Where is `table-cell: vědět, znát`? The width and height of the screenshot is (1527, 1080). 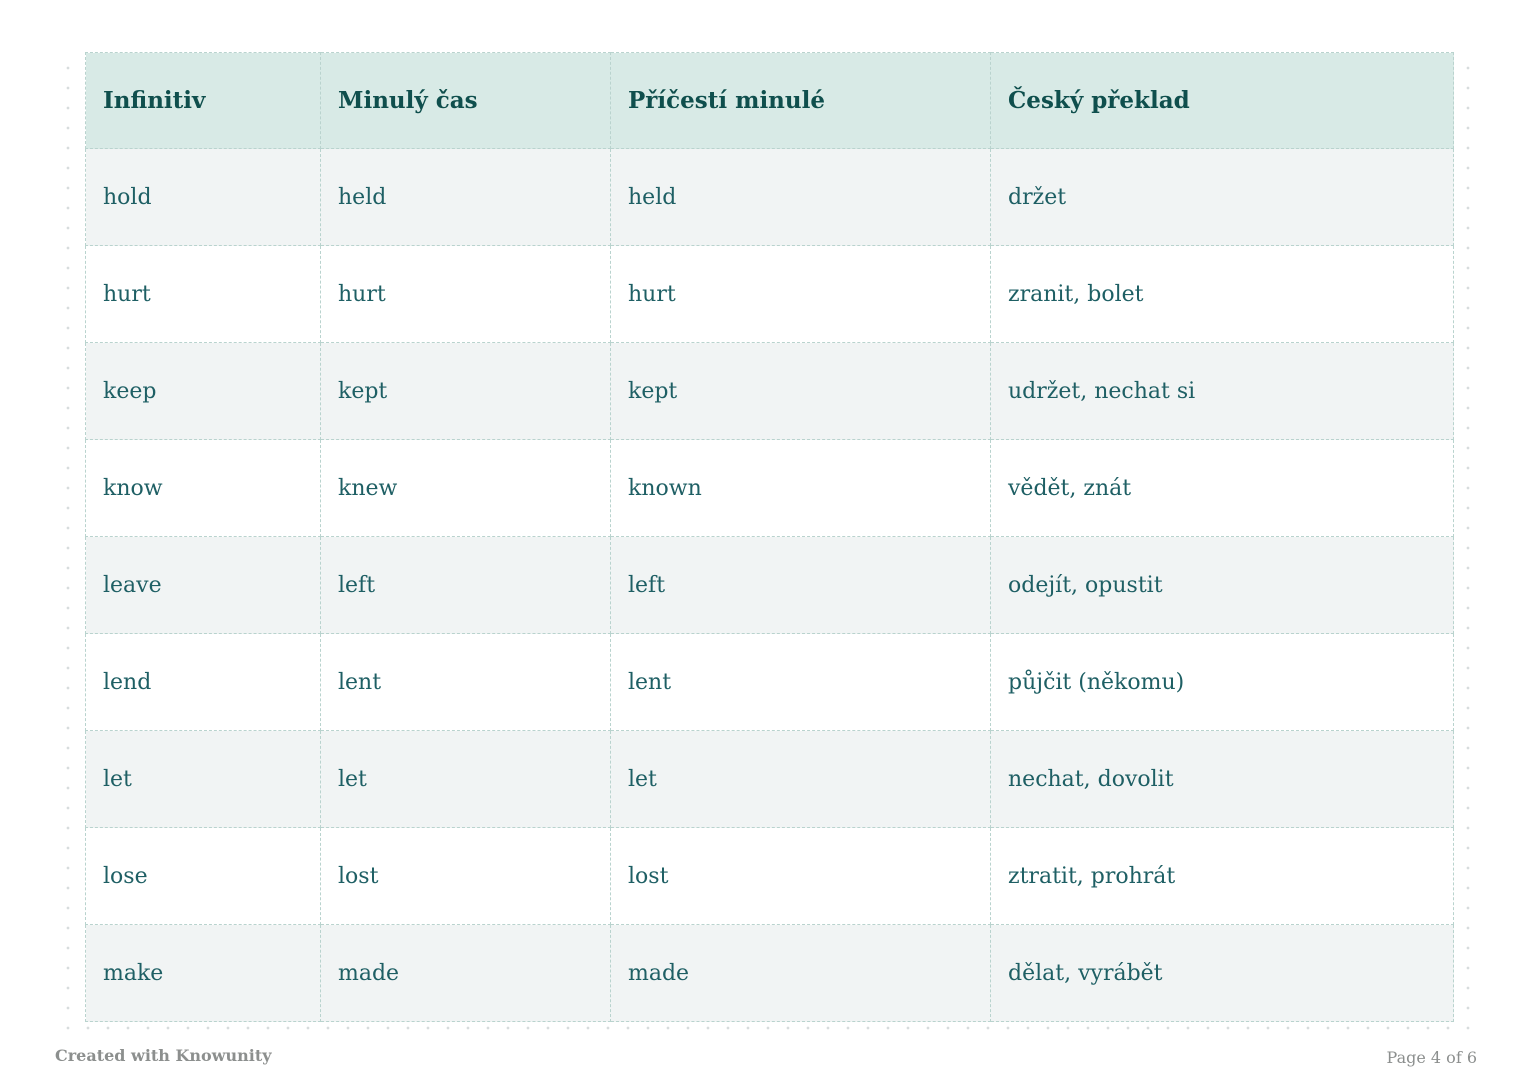
table-cell: vědět, znát is located at coordinates (1222, 488).